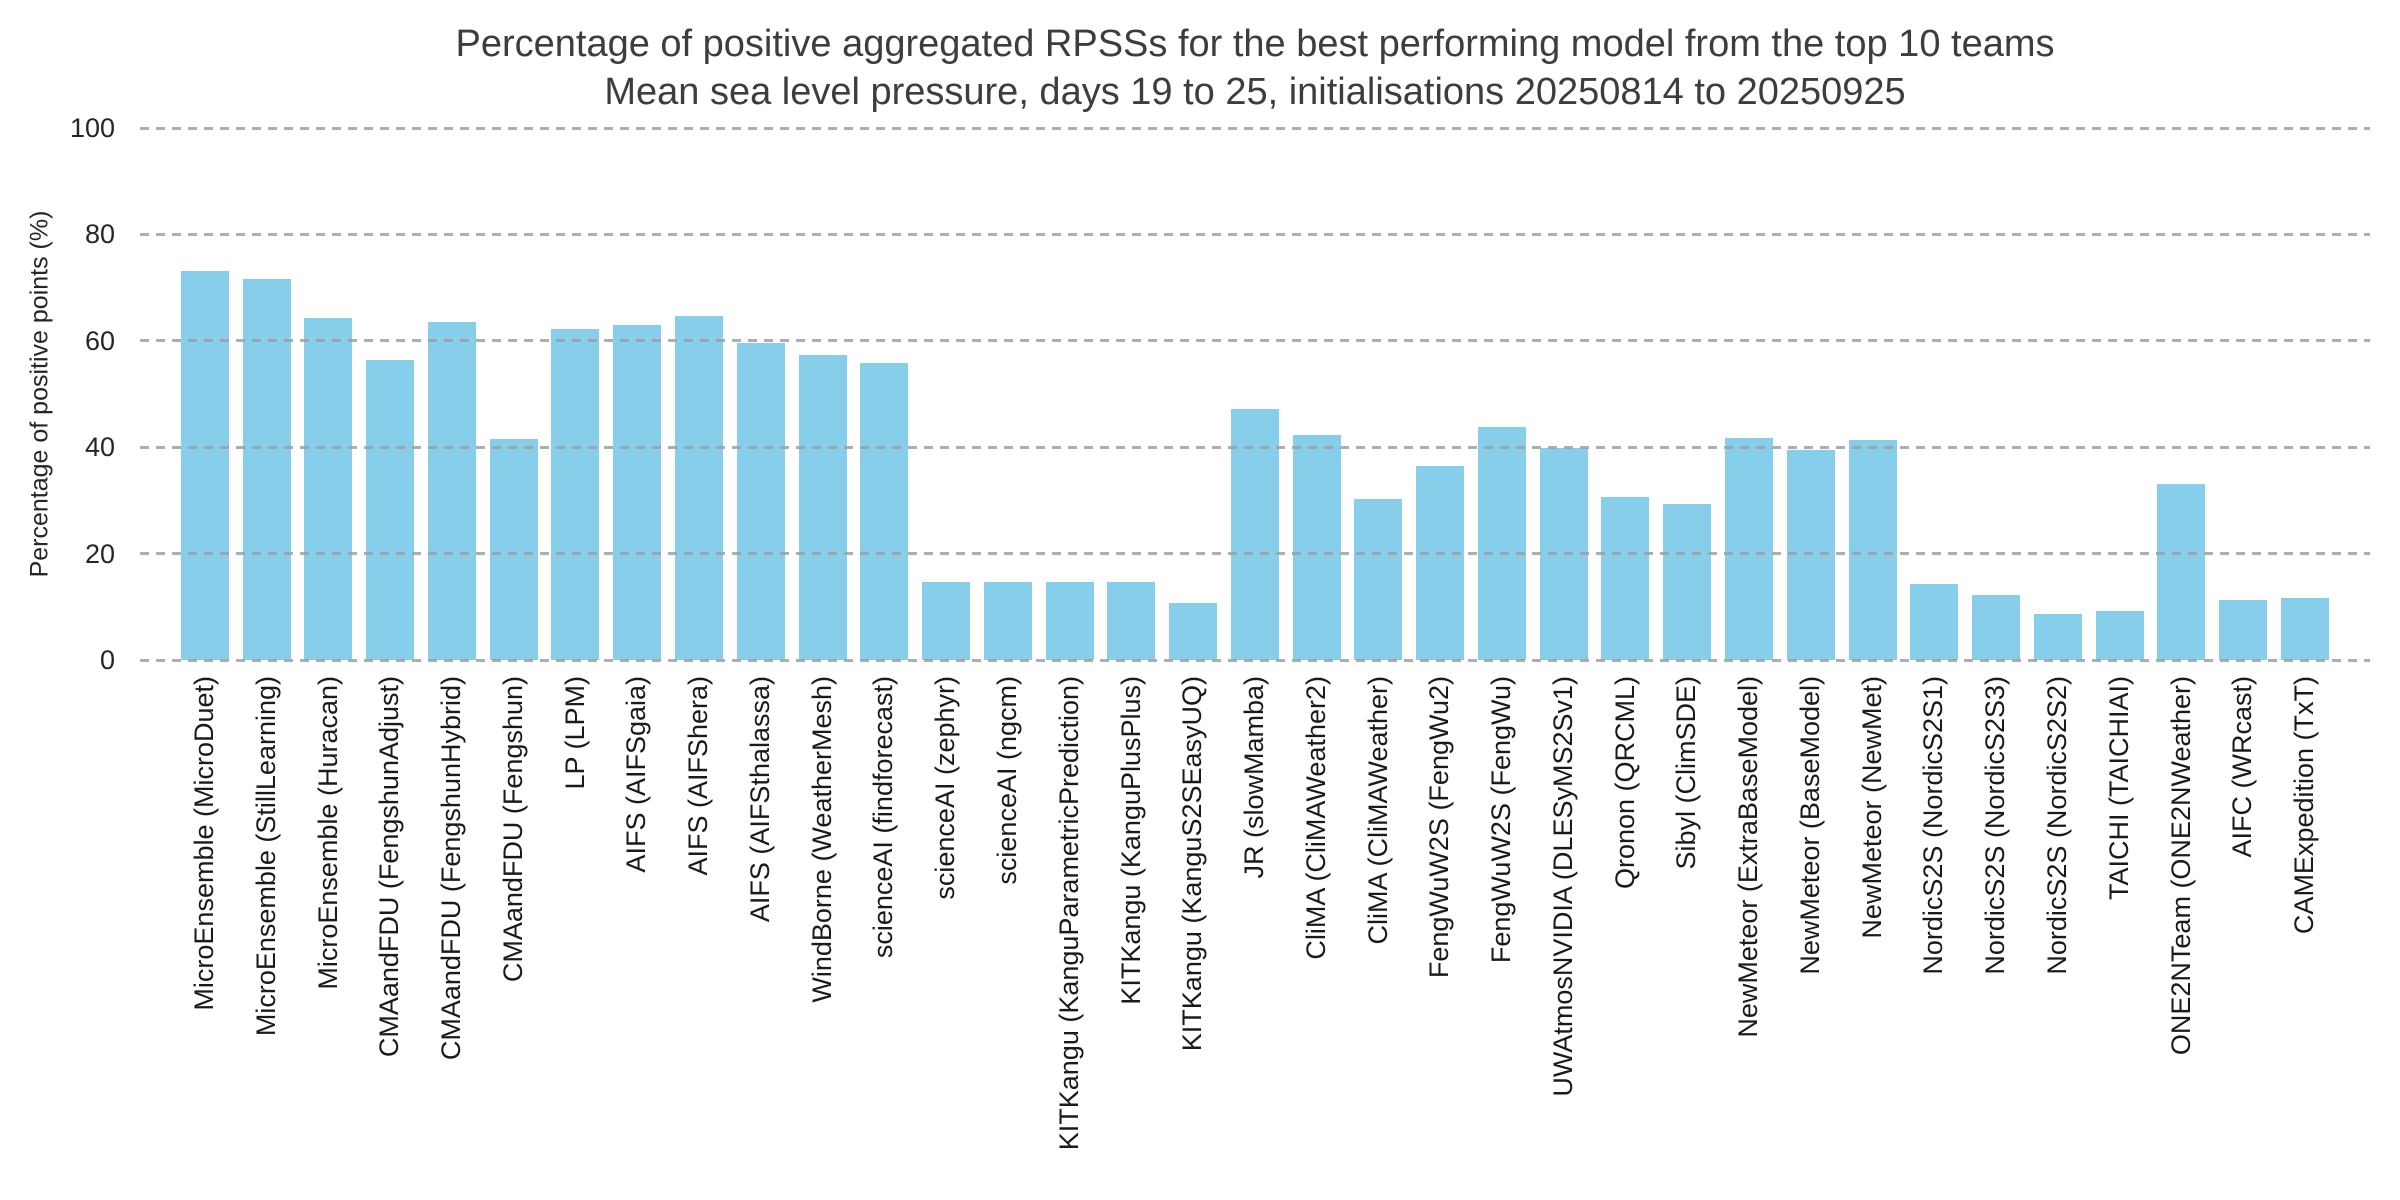 The width and height of the screenshot is (2400, 1200). Describe the element at coordinates (328, 488) in the screenshot. I see `bar-MicroEnsemble (Huracan)` at that location.